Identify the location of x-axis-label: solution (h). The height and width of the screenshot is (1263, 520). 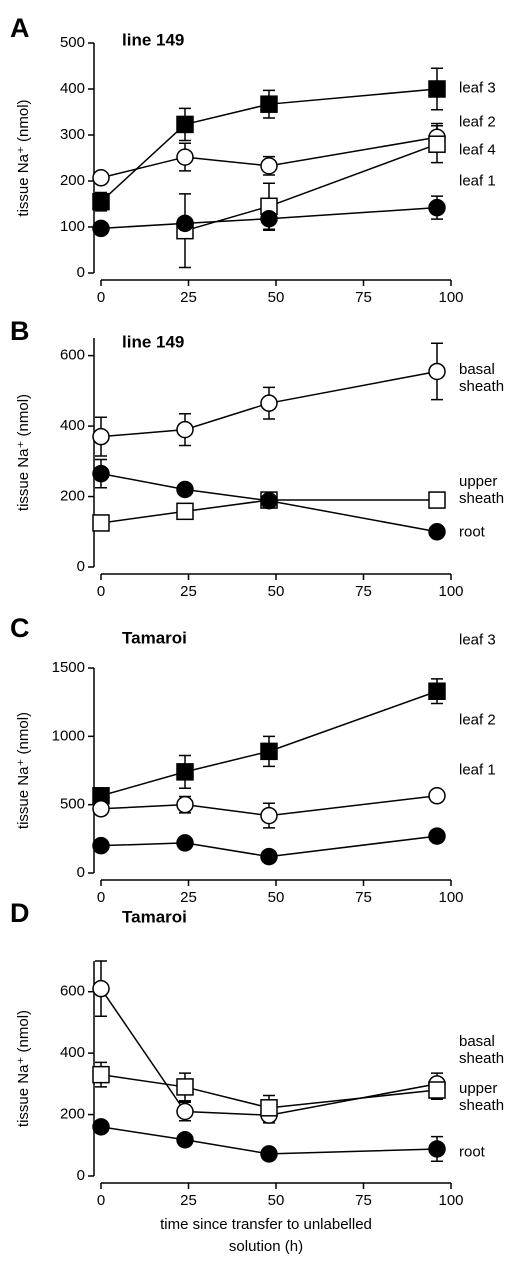
(266, 1246).